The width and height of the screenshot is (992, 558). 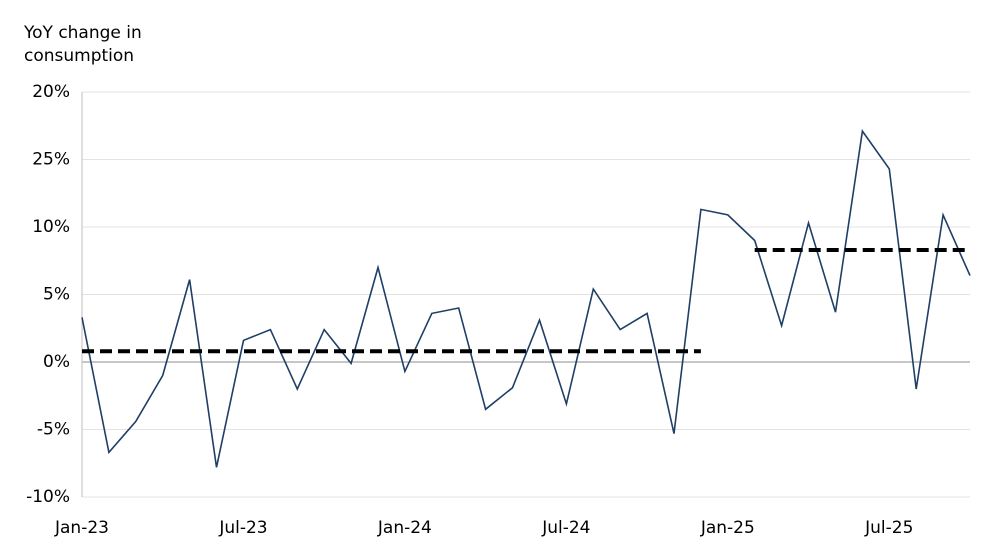 I want to click on y-tick-label: 5%, so click(x=56, y=295).